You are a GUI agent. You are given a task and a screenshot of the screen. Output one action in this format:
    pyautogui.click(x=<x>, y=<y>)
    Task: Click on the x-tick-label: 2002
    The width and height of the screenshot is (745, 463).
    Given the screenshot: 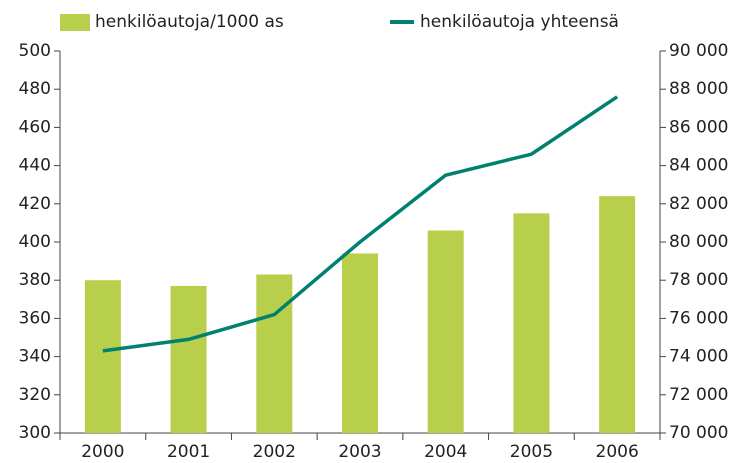 What is the action you would take?
    pyautogui.click(x=274, y=452)
    